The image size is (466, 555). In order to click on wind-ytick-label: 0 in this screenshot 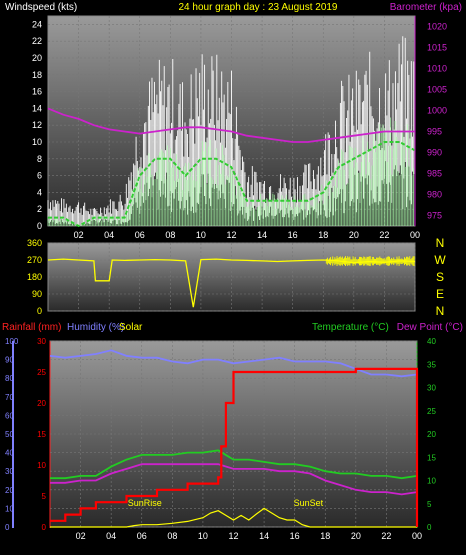, I will do `click(39, 226)`.